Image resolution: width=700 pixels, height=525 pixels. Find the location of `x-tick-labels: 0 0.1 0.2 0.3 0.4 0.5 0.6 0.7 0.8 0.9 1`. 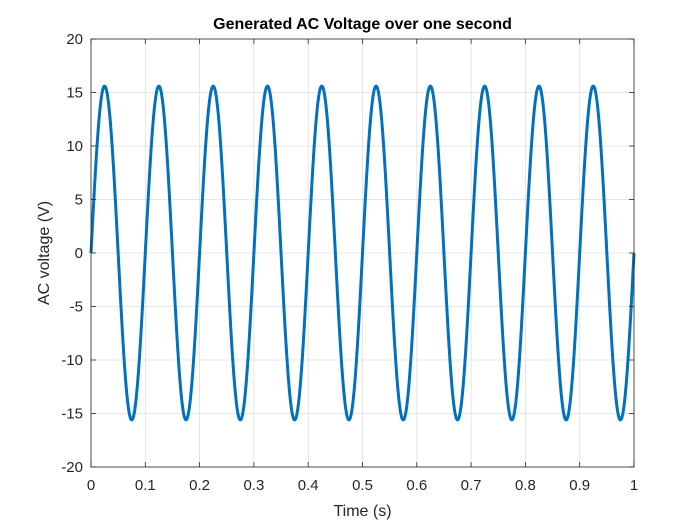

x-tick-labels: 0 0.1 0.2 0.3 0.4 0.5 0.6 0.7 0.8 0.9 1 is located at coordinates (362, 485).